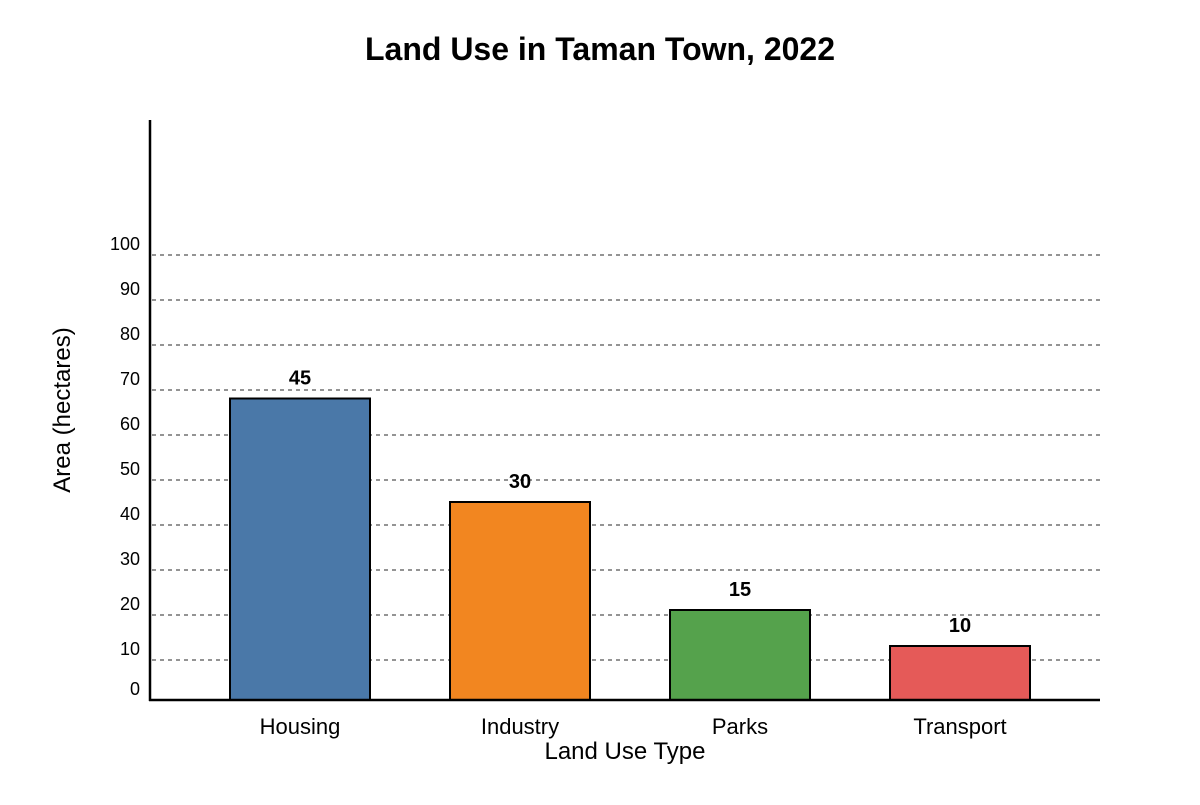 The width and height of the screenshot is (1200, 805). What do you see at coordinates (125, 244) in the screenshot?
I see `y-tick-label: 100` at bounding box center [125, 244].